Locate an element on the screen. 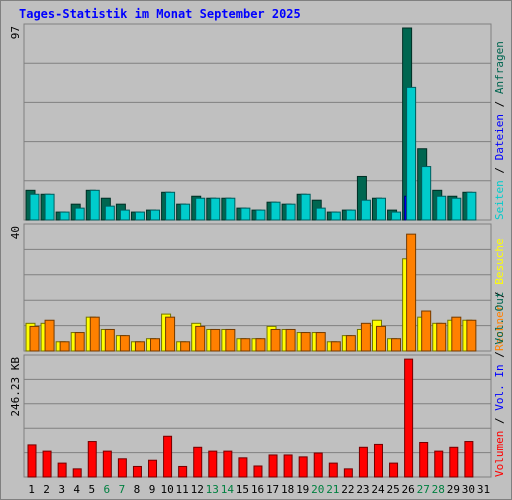  legend-rechner: Rechner is located at coordinates (499, 327).